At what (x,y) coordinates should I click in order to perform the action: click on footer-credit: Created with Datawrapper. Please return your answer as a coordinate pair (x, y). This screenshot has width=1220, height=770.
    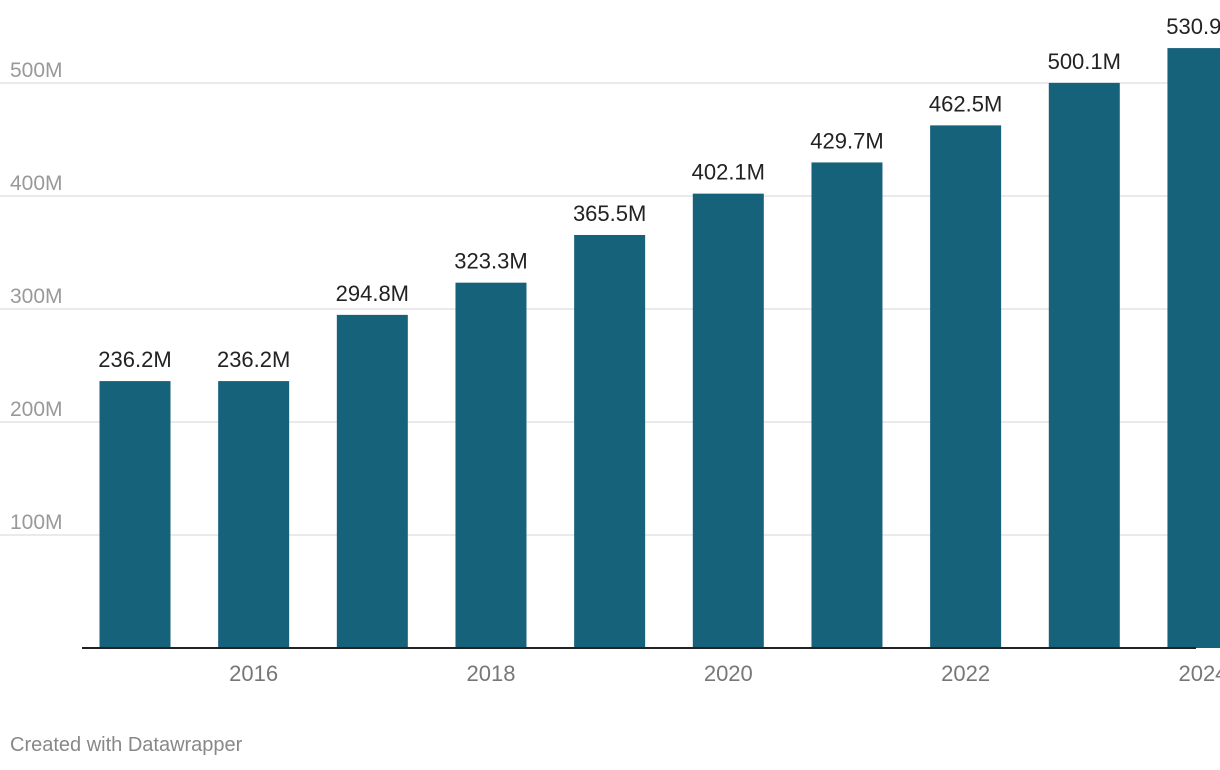
    Looking at the image, I should click on (126, 745).